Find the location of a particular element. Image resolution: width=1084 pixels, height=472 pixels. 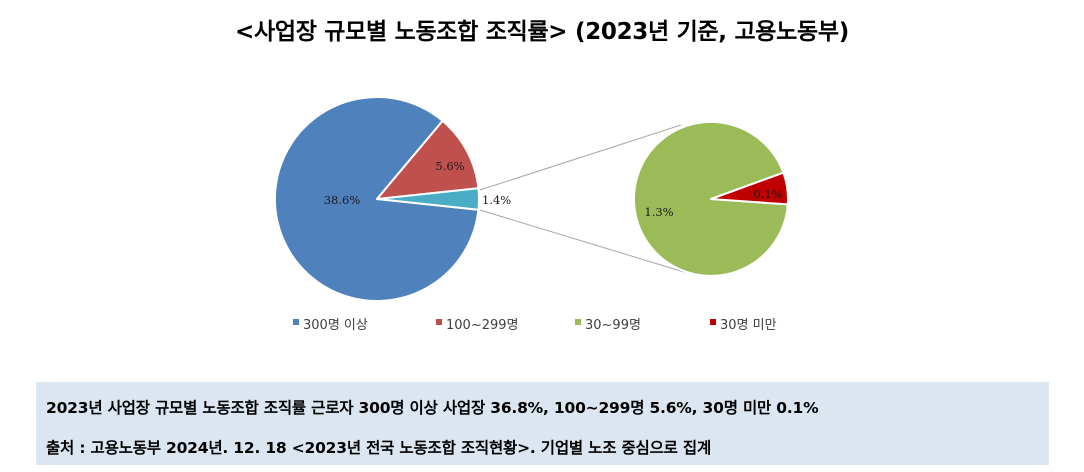

label-other: 1.4% is located at coordinates (496, 200).